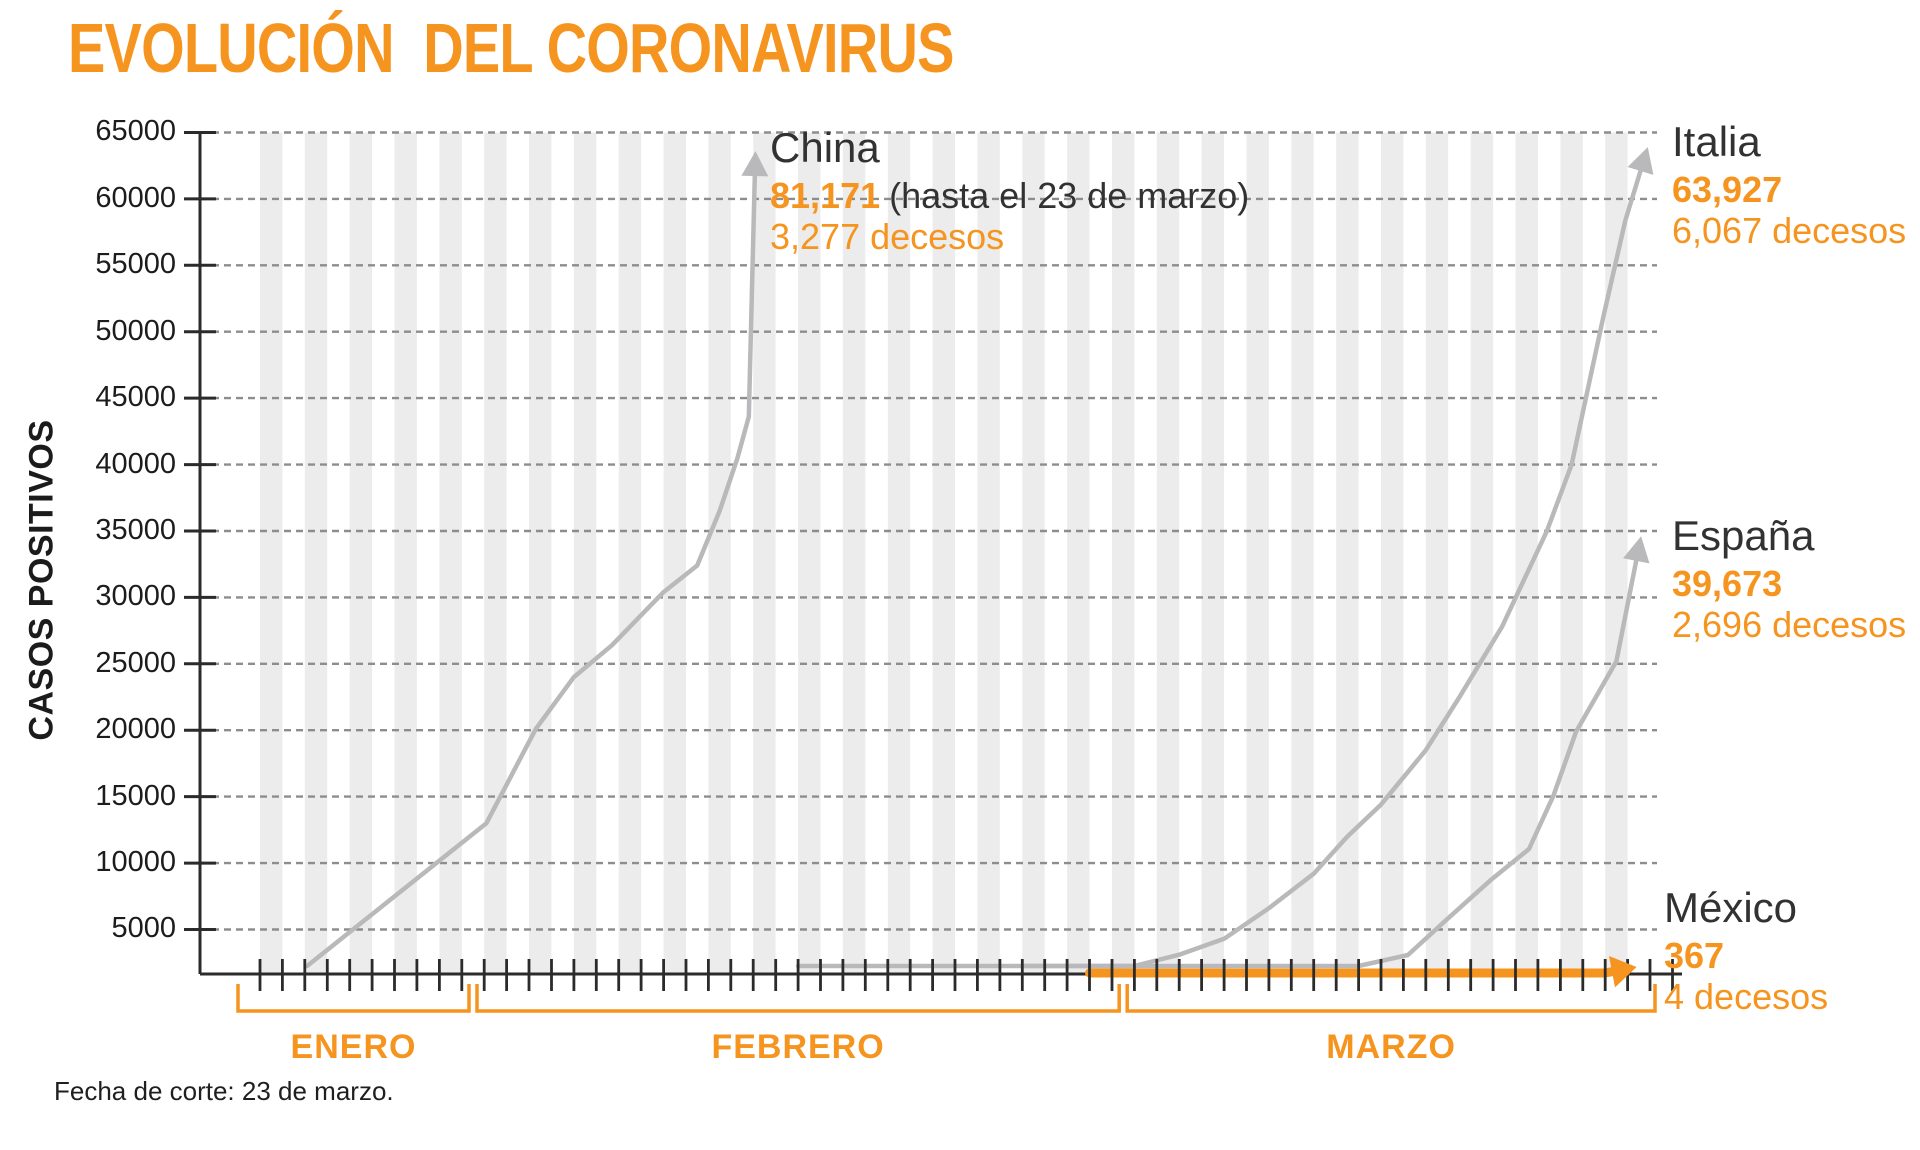  Describe the element at coordinates (135, 463) in the screenshot. I see `y-axis-tick-label: 40000` at that location.